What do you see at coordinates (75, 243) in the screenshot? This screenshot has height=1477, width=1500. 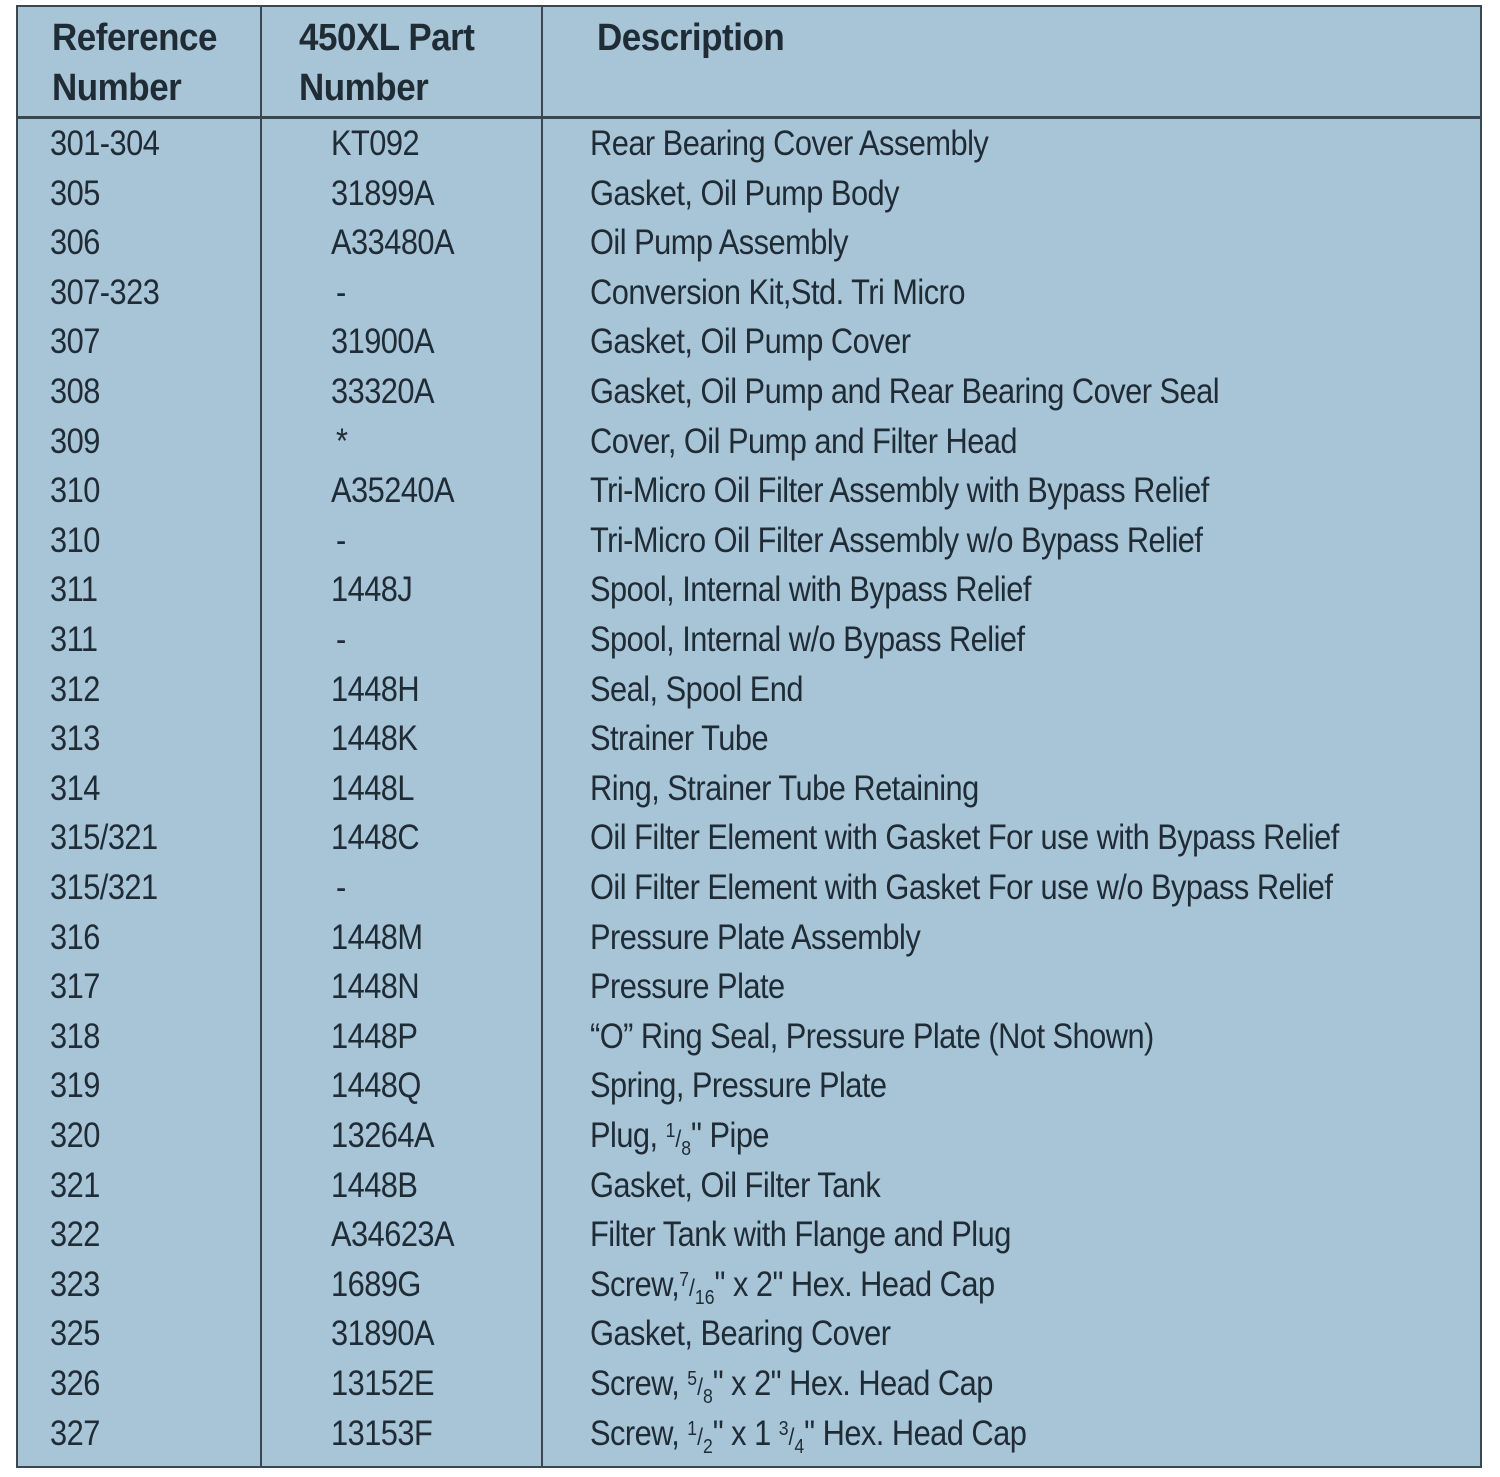 I see `reference-number: 306` at bounding box center [75, 243].